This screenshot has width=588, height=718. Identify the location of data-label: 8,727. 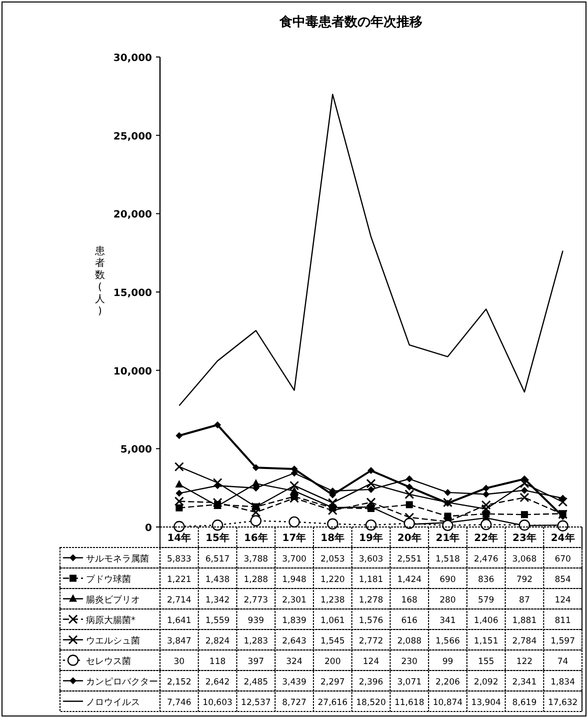
(294, 703).